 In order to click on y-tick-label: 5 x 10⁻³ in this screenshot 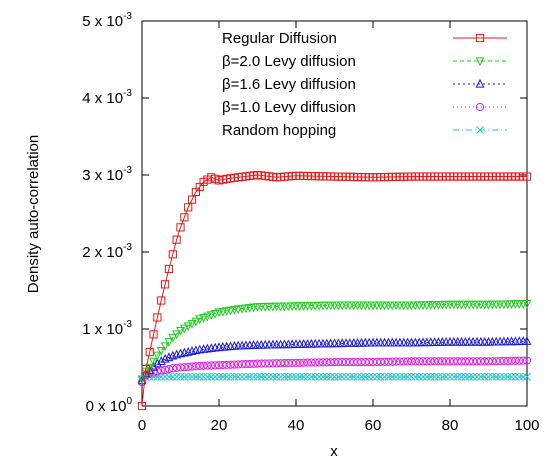, I will do `click(107, 20)`.